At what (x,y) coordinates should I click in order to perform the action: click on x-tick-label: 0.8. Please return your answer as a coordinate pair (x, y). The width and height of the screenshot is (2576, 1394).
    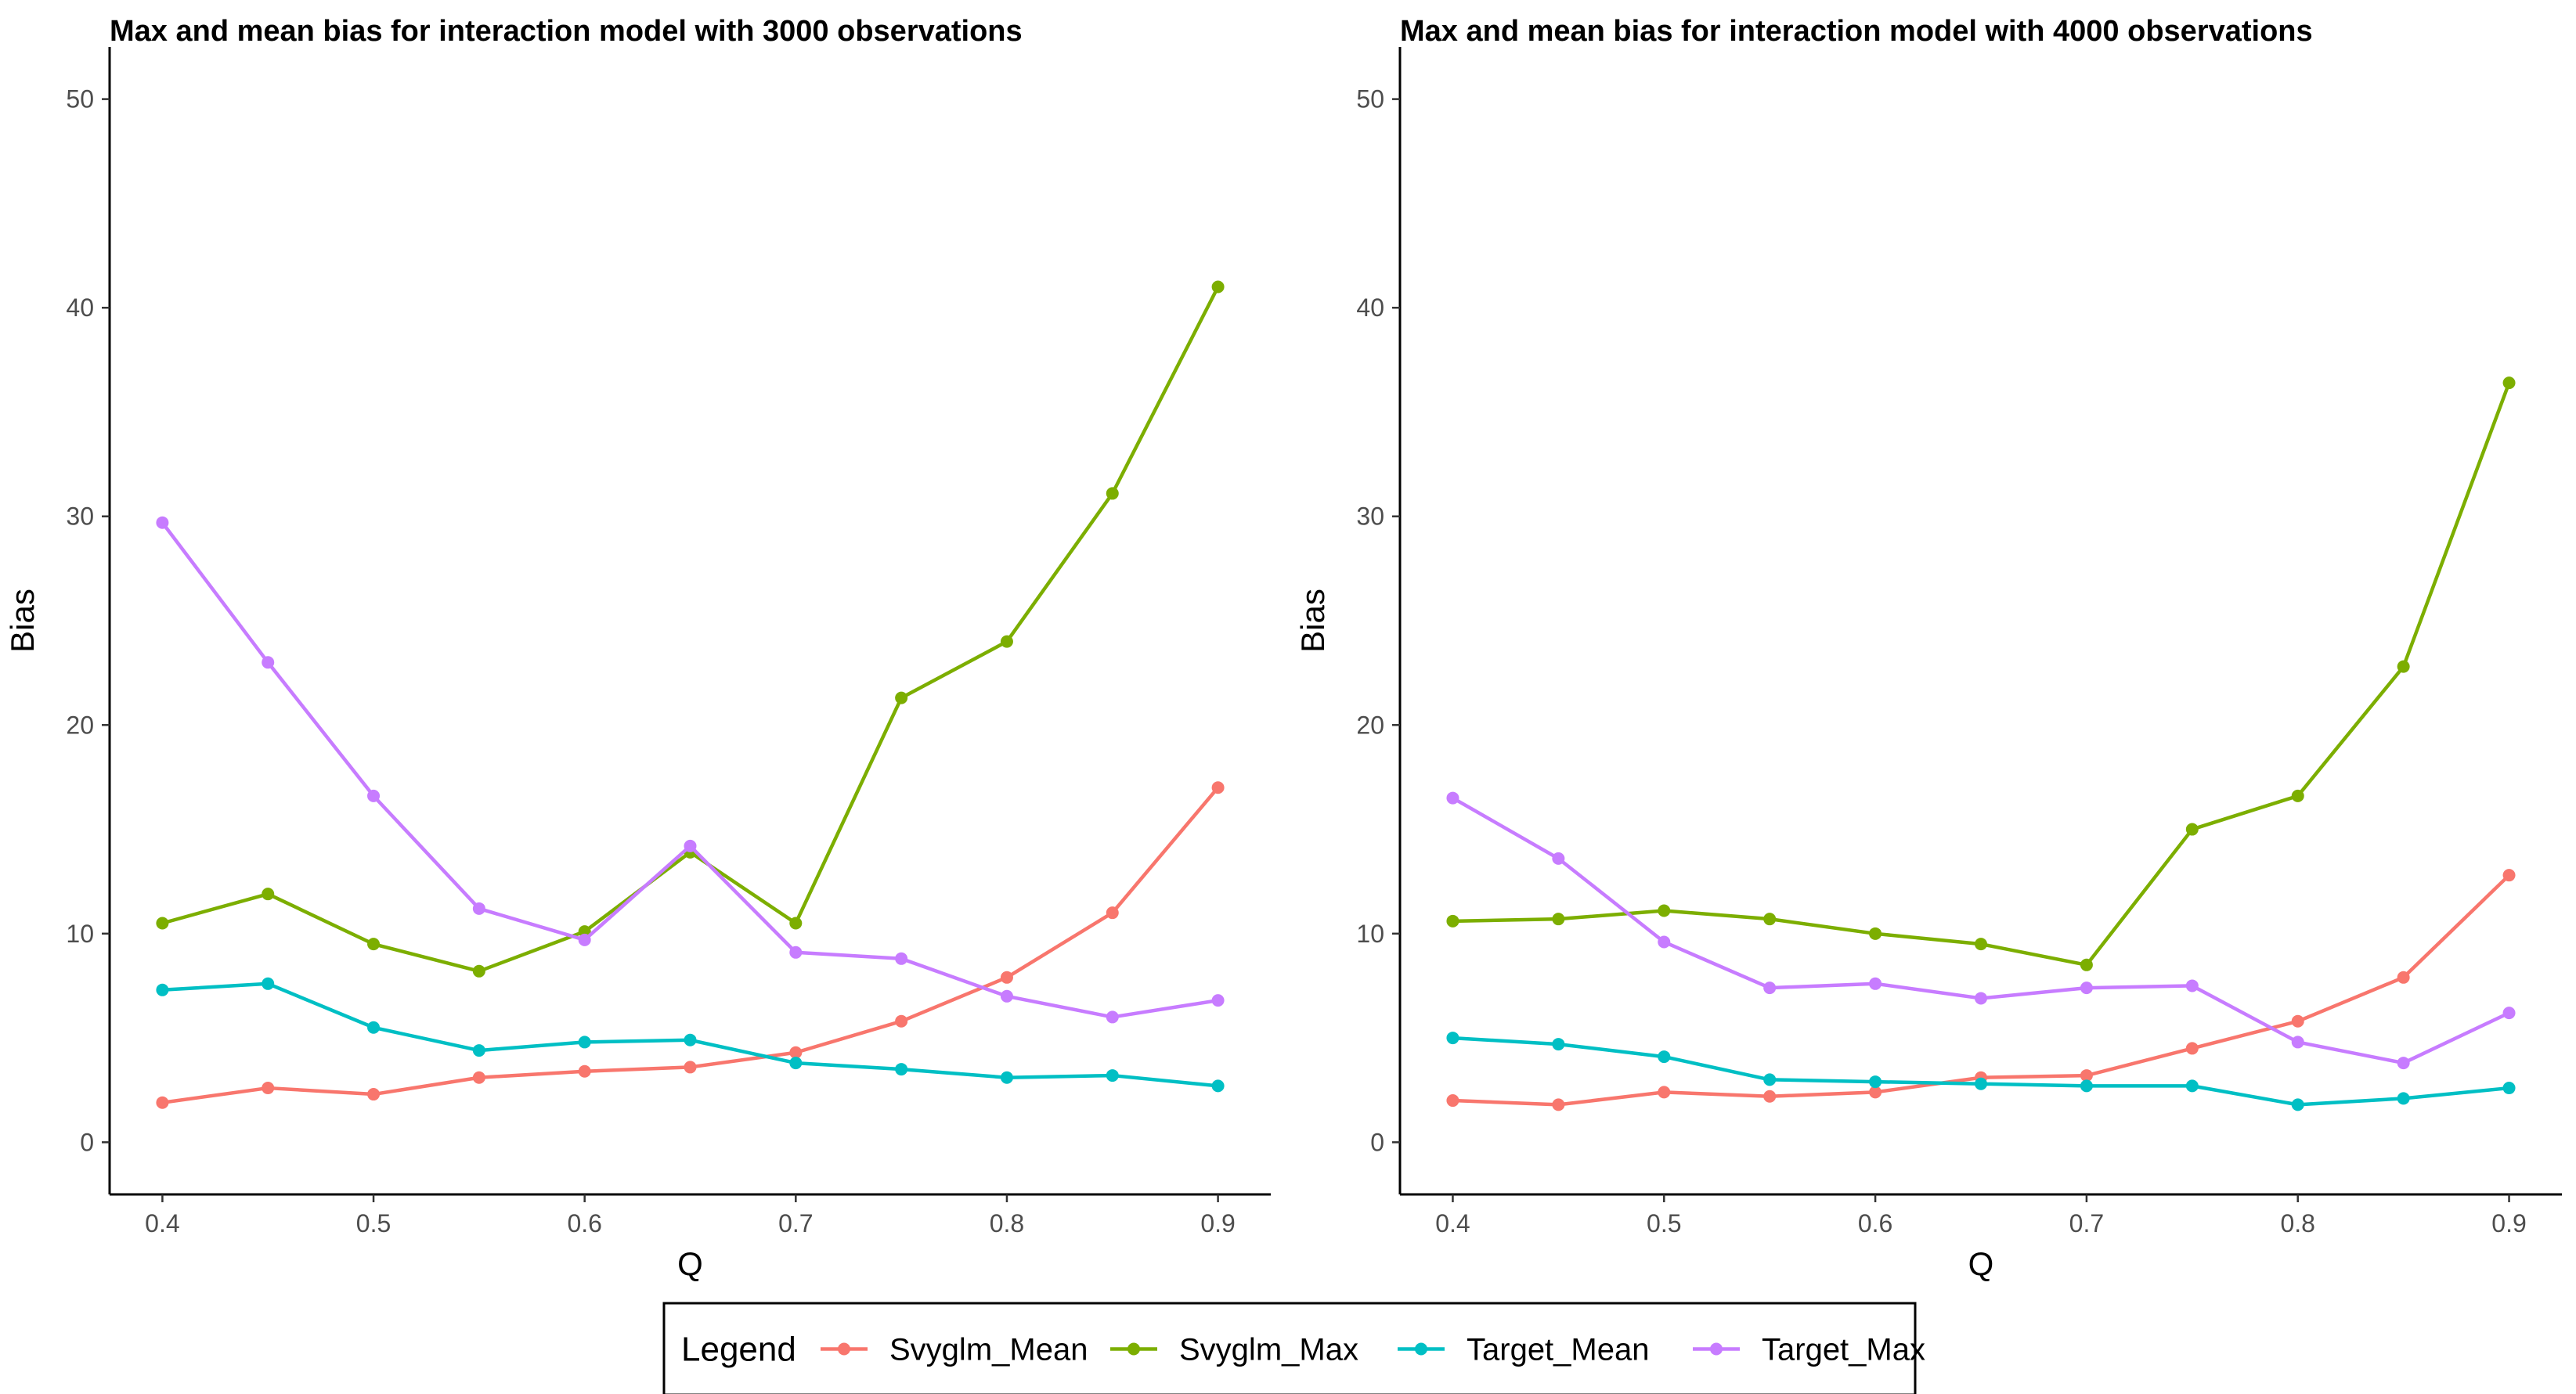
    Looking at the image, I should click on (2297, 1223).